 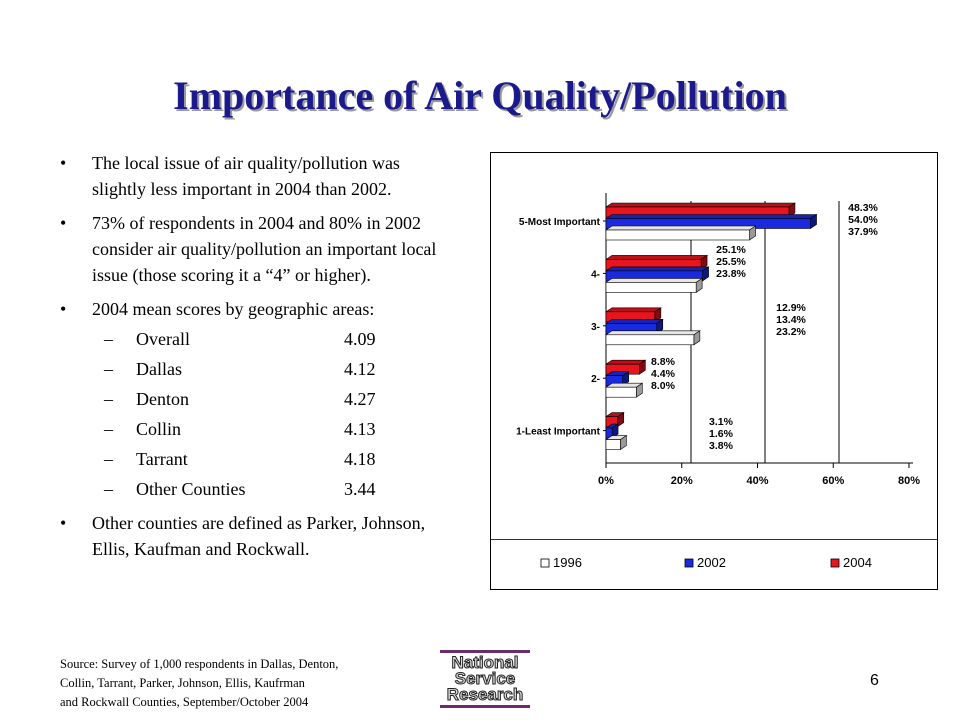 What do you see at coordinates (560, 222) in the screenshot?
I see `category-label: 5-Most Important` at bounding box center [560, 222].